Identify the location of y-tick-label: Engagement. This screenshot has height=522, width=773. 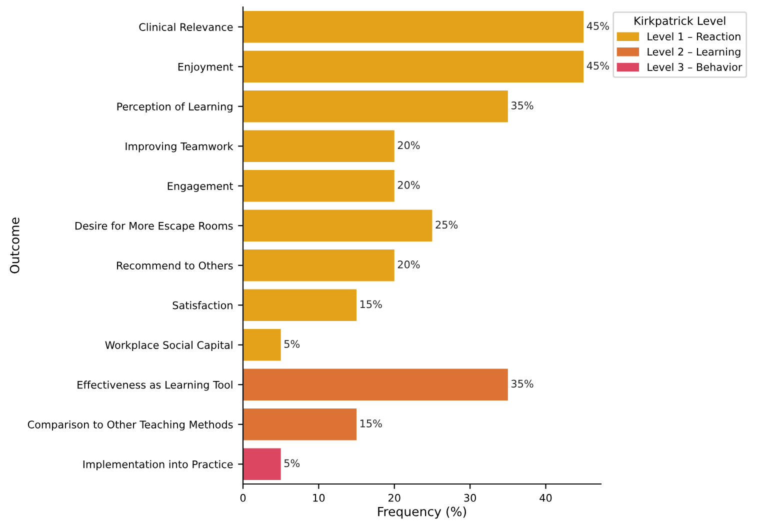
(201, 187).